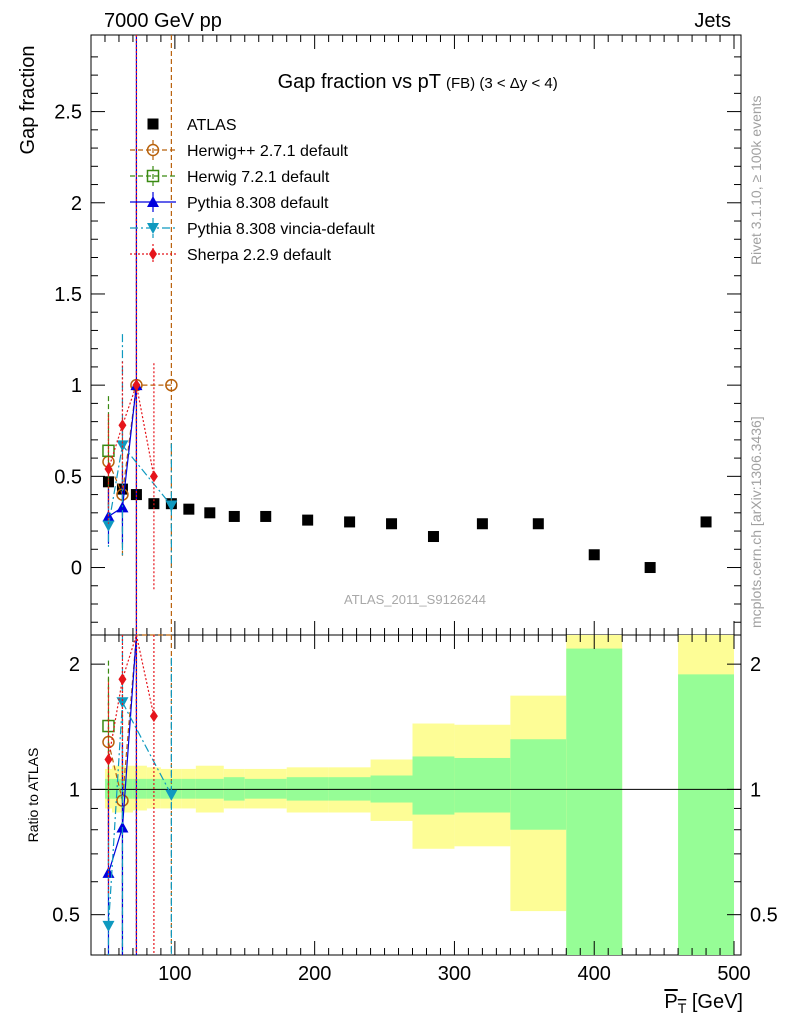  Describe the element at coordinates (163, 21) in the screenshot. I see `energy-label: 7000 GeV pp` at that location.